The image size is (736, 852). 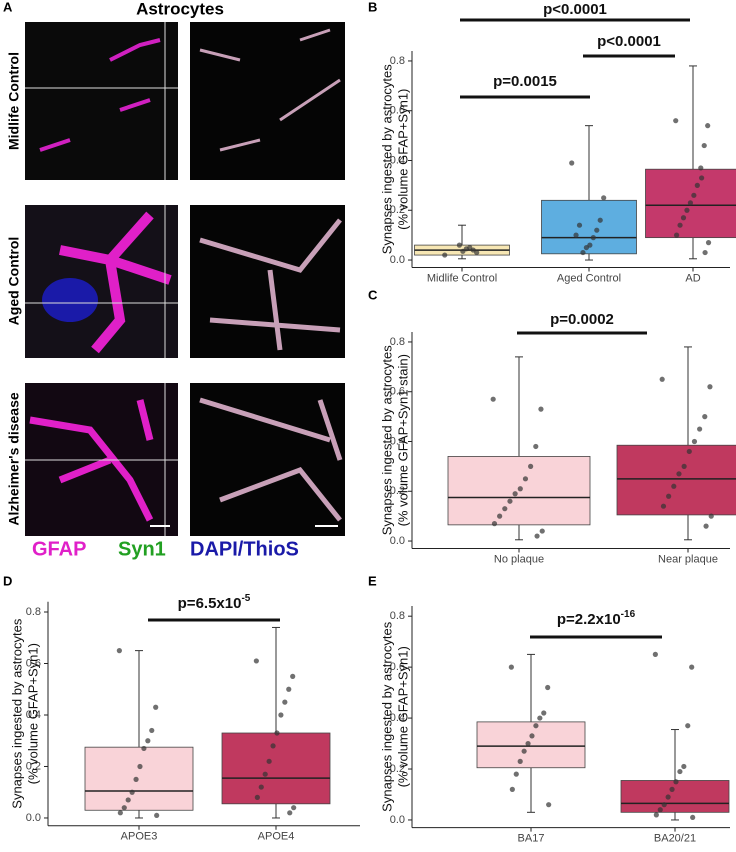 What do you see at coordinates (675, 839) in the screenshot?
I see `x-tick-label: BA20/21` at bounding box center [675, 839].